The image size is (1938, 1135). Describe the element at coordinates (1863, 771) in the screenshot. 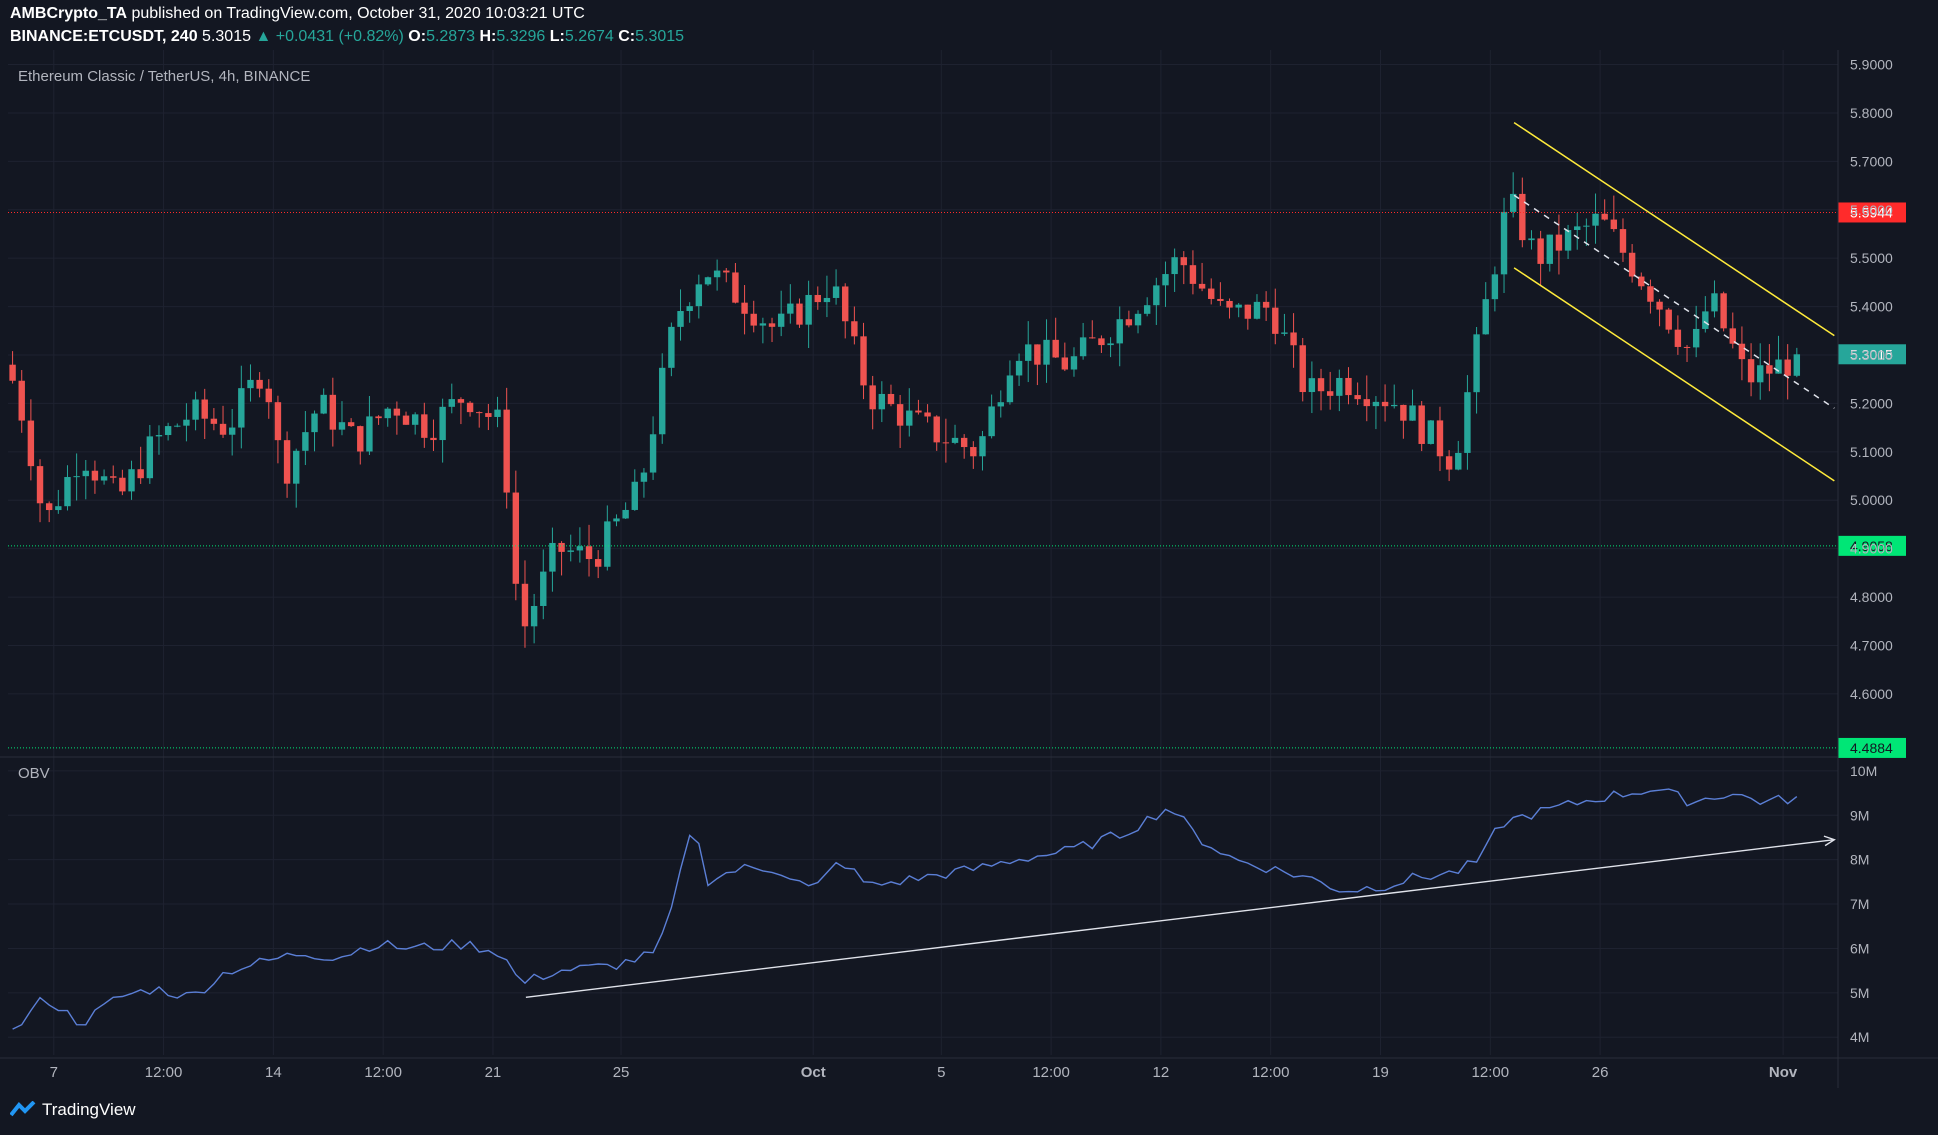

I see `obv-y-tick-label: 10M` at that location.